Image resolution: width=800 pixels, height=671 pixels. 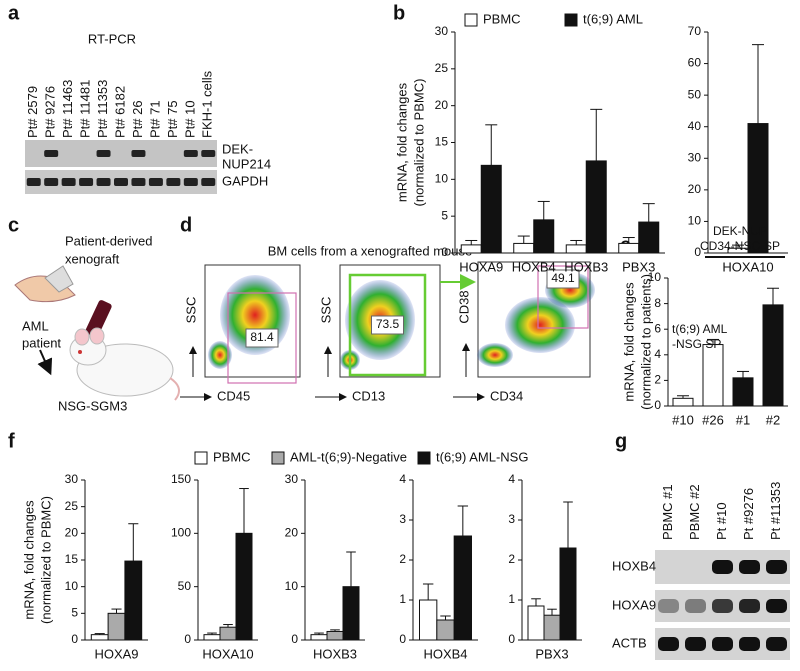 What do you see at coordinates (102, 109) in the screenshot?
I see `lane-label: Pt# 11353` at bounding box center [102, 109].